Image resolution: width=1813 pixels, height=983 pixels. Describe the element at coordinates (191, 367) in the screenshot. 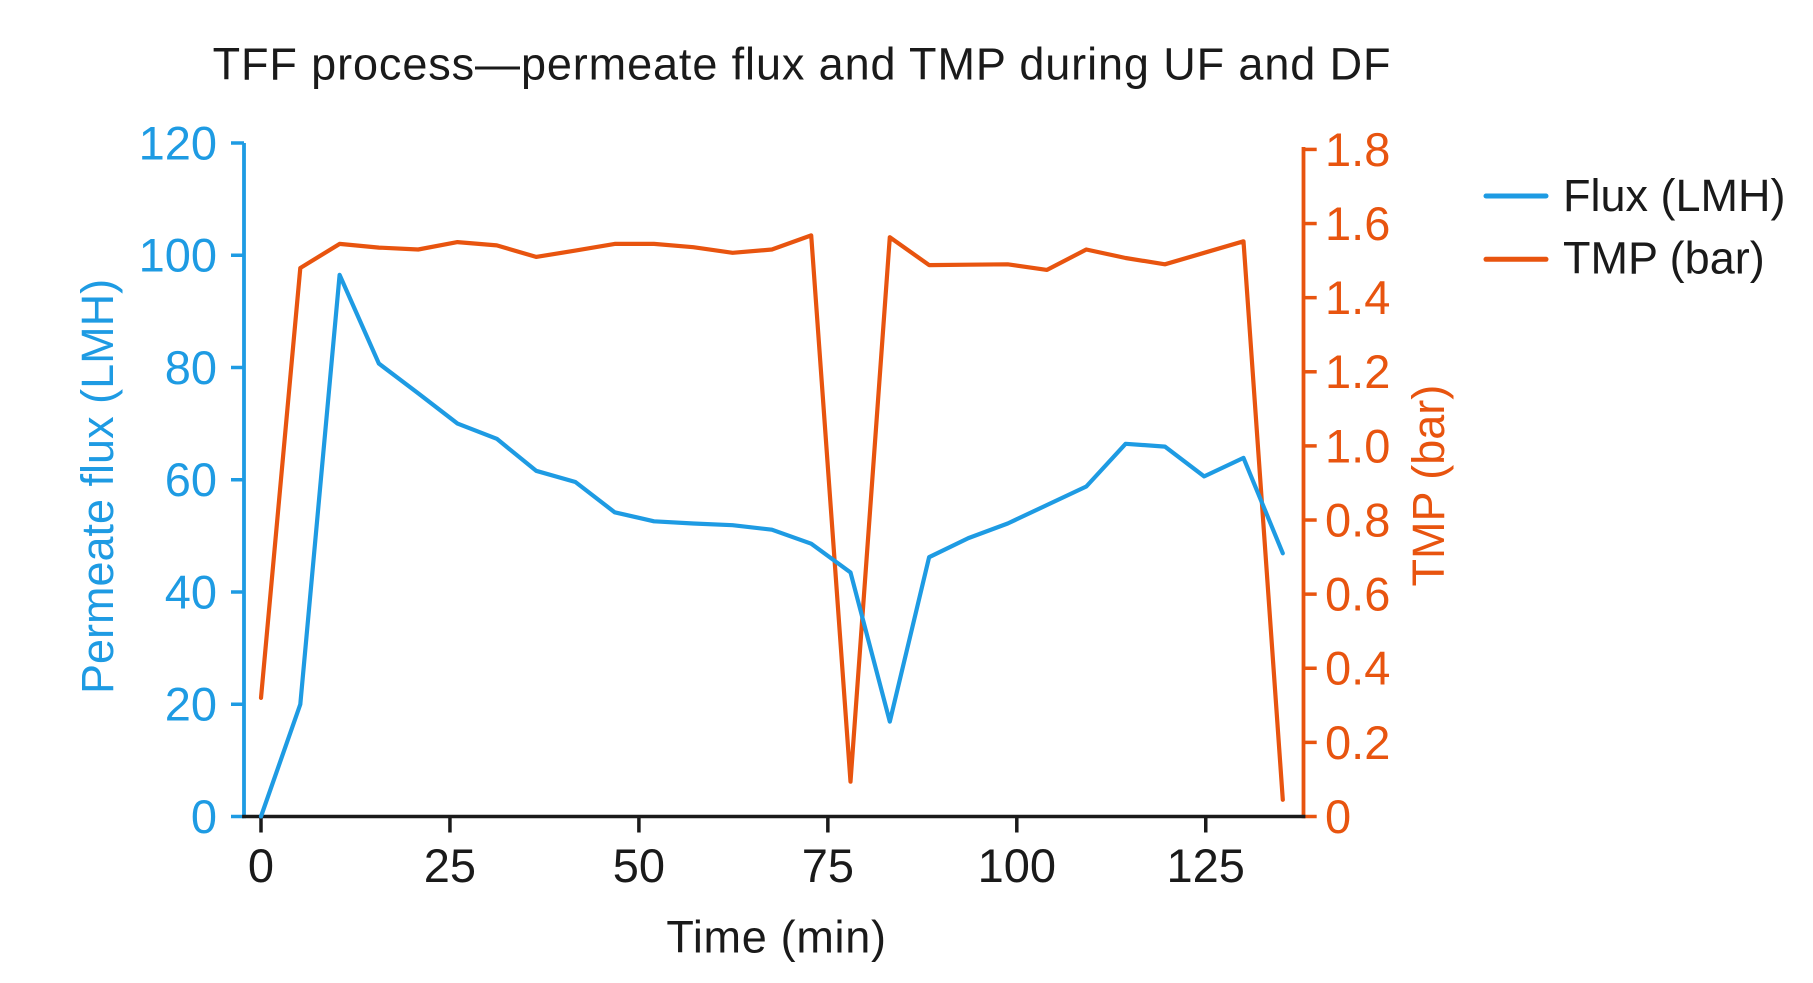

I see `svg-text: 80` at that location.